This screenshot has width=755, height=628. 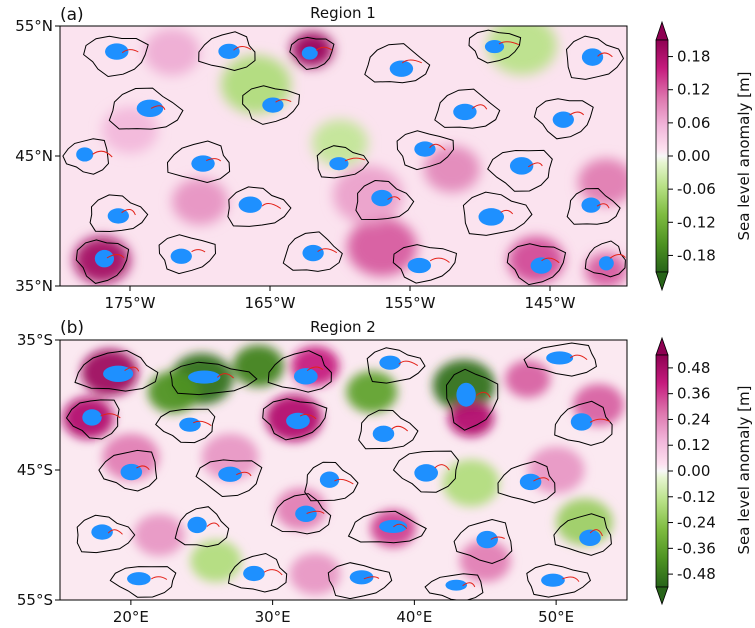 I want to click on colorbar-tick-label: 0.48, so click(x=693, y=368).